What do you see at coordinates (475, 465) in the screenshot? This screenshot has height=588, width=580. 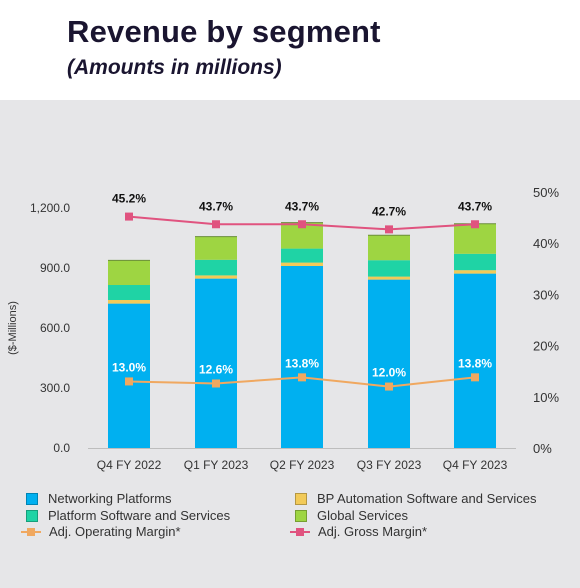 I see `x-tick-label: Q4 FY 2023` at bounding box center [475, 465].